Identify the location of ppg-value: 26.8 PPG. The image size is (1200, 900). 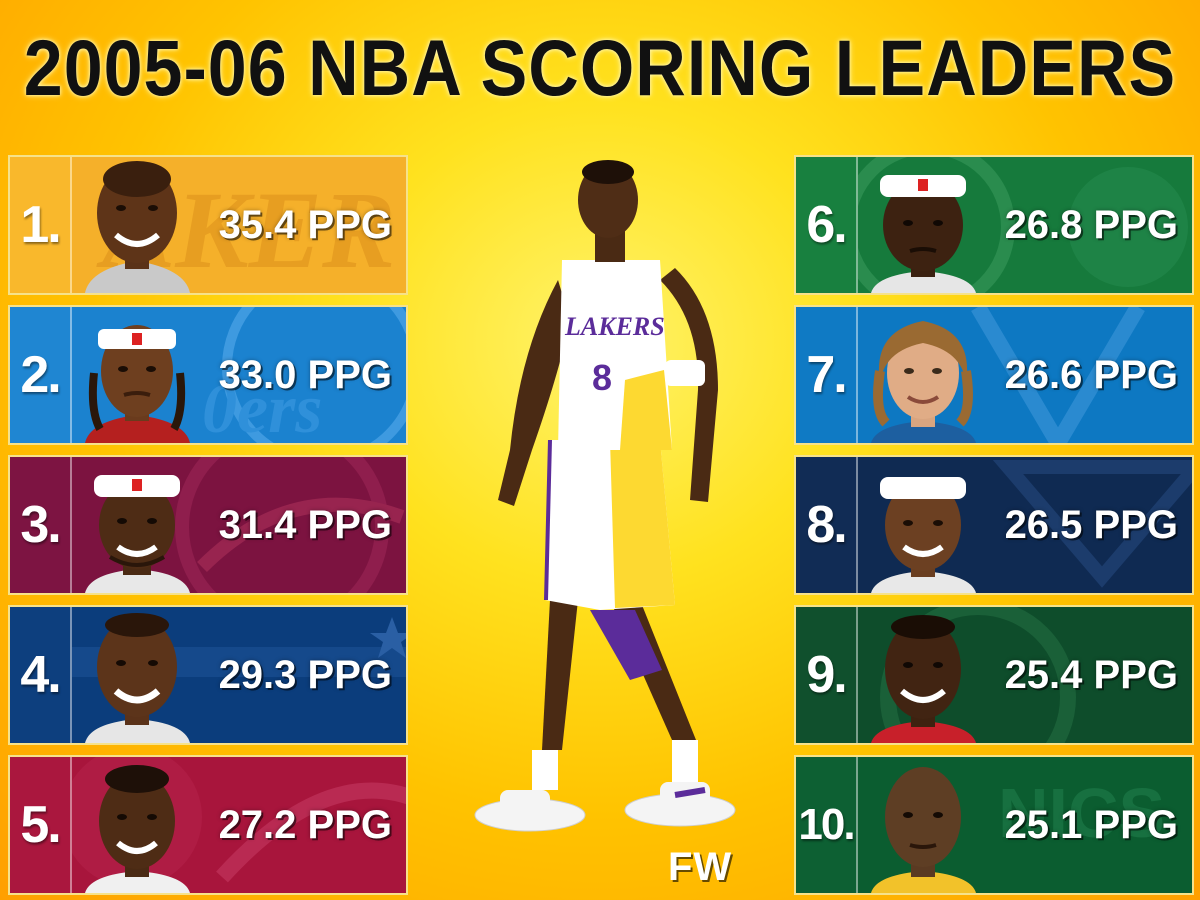
(1091, 225).